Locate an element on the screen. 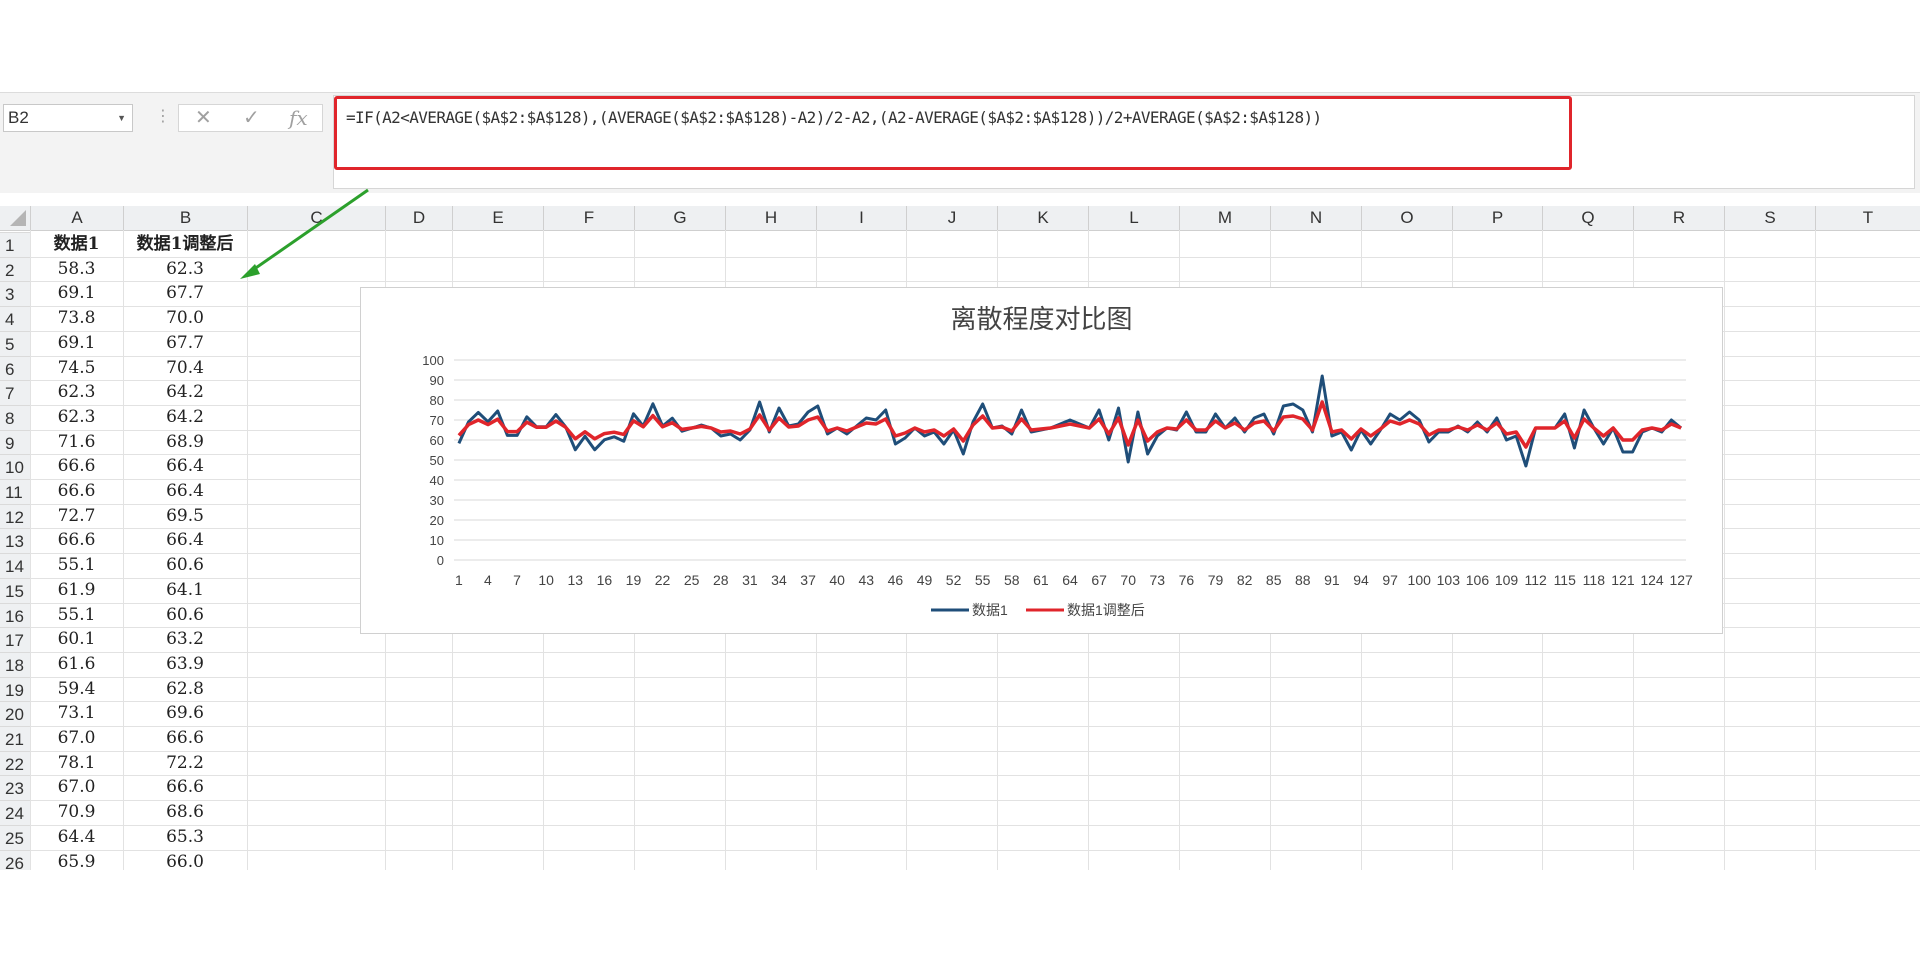  cell-a23: 67.0 is located at coordinates (76, 787).